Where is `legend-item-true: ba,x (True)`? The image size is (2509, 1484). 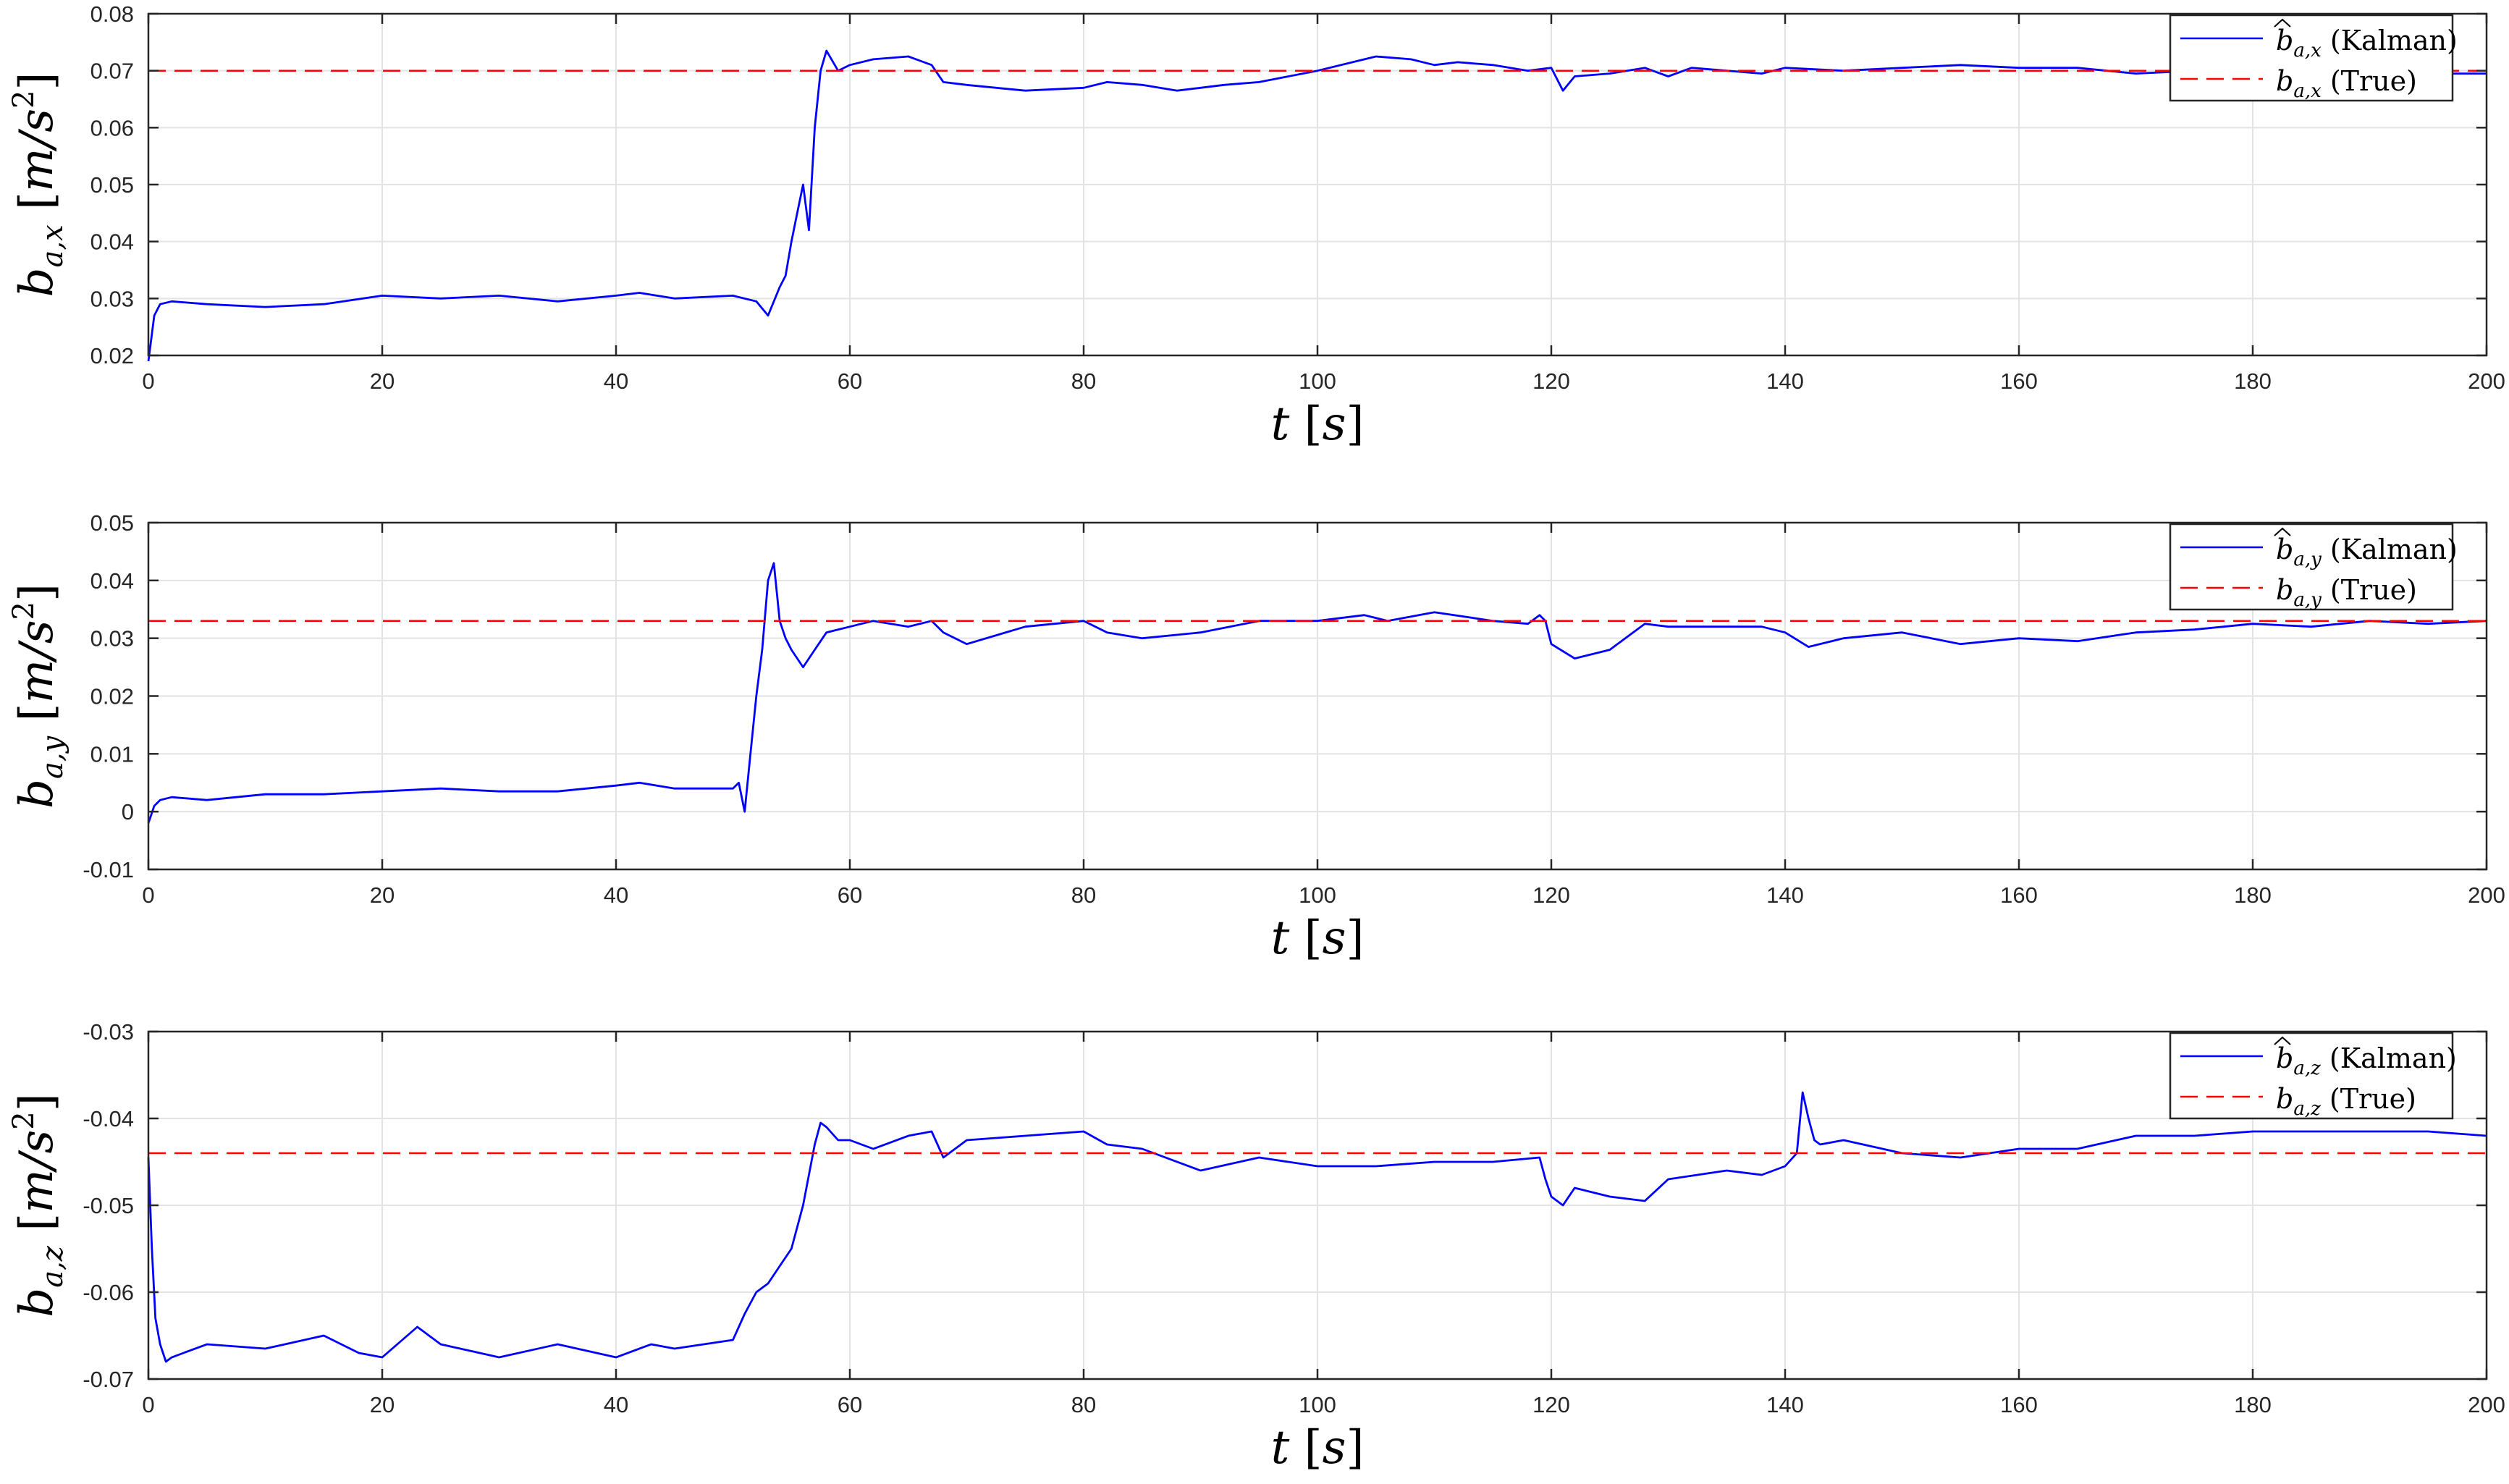 legend-item-true: ba,x (True) is located at coordinates (2298, 83).